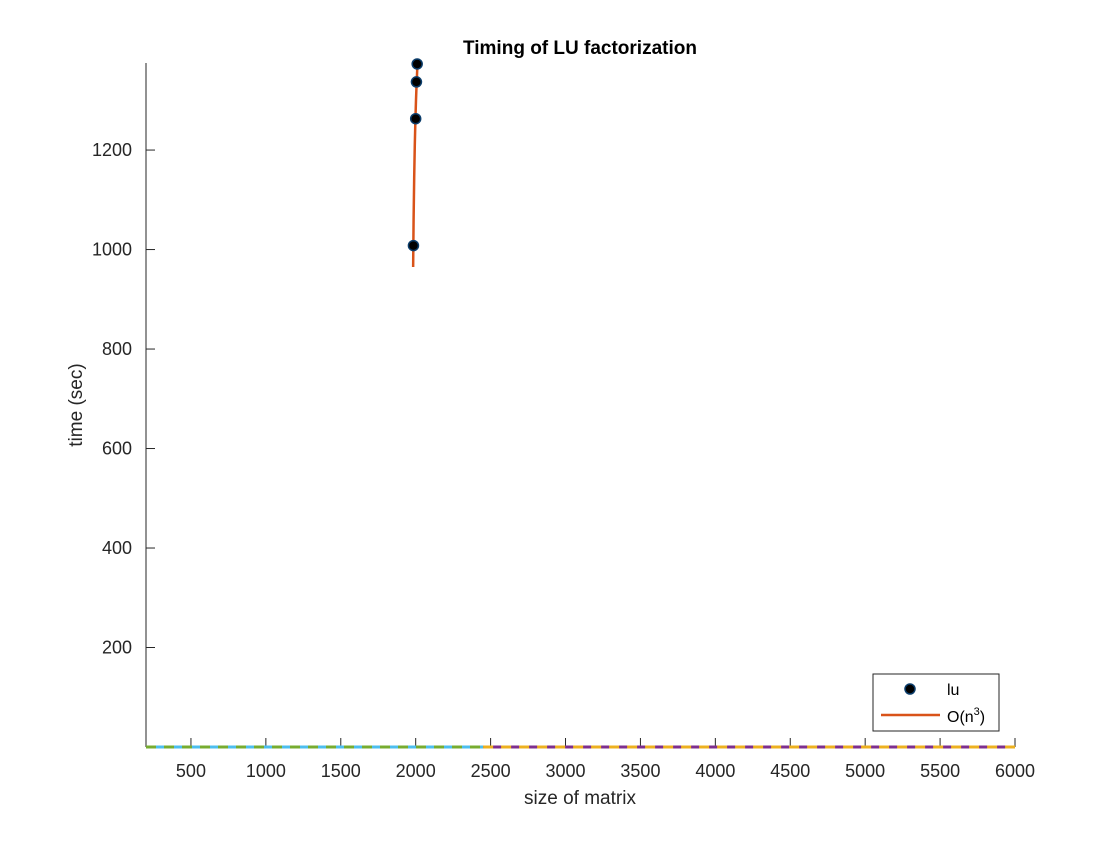  Describe the element at coordinates (977, 712) in the screenshot. I see `legend-label-o-n3-sup: 3` at that location.